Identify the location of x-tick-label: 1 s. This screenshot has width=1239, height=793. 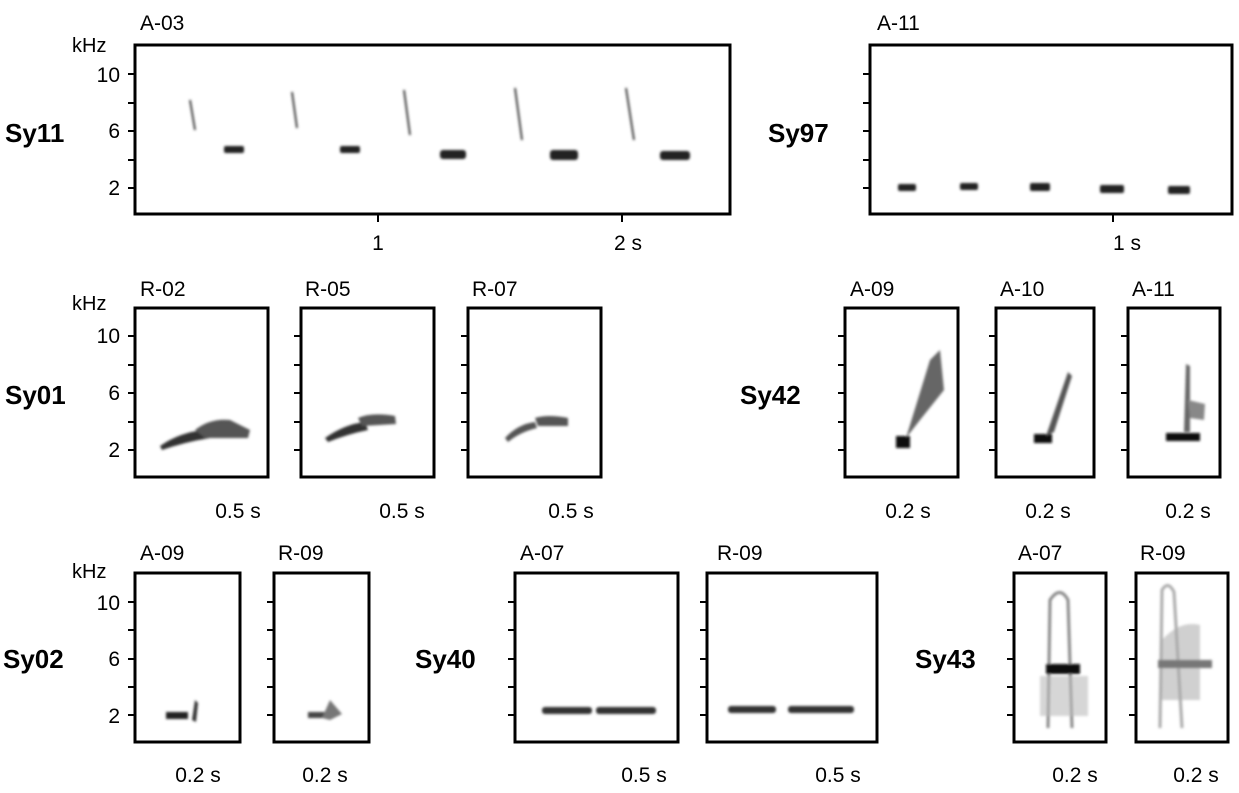
(1127, 243).